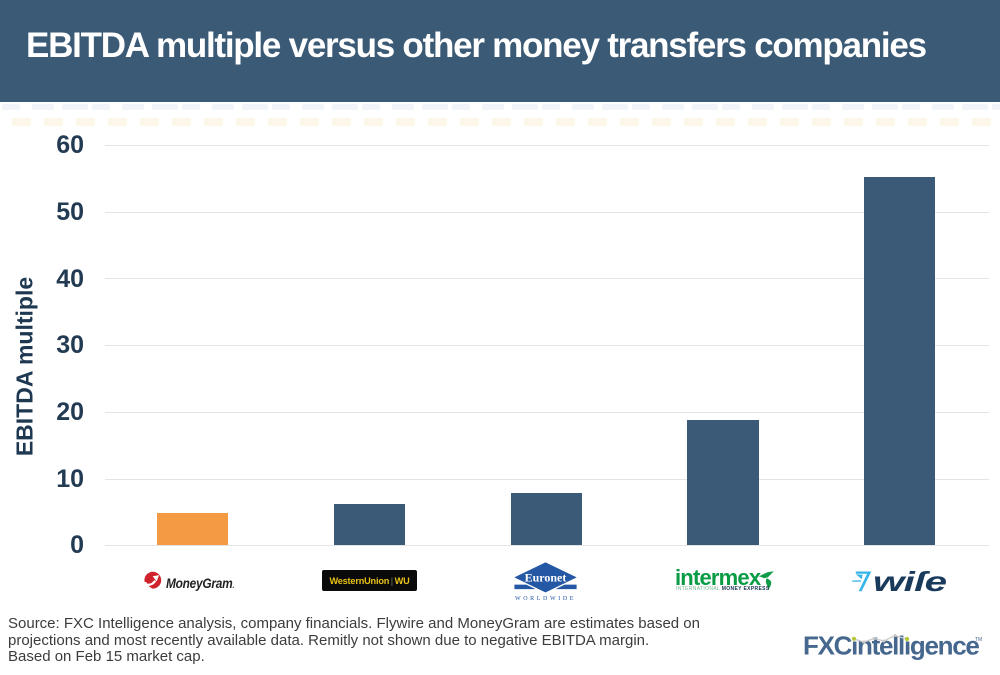 Image resolution: width=1000 pixels, height=675 pixels. What do you see at coordinates (891, 646) in the screenshot?
I see `svg-text: FXCintelligence` at bounding box center [891, 646].